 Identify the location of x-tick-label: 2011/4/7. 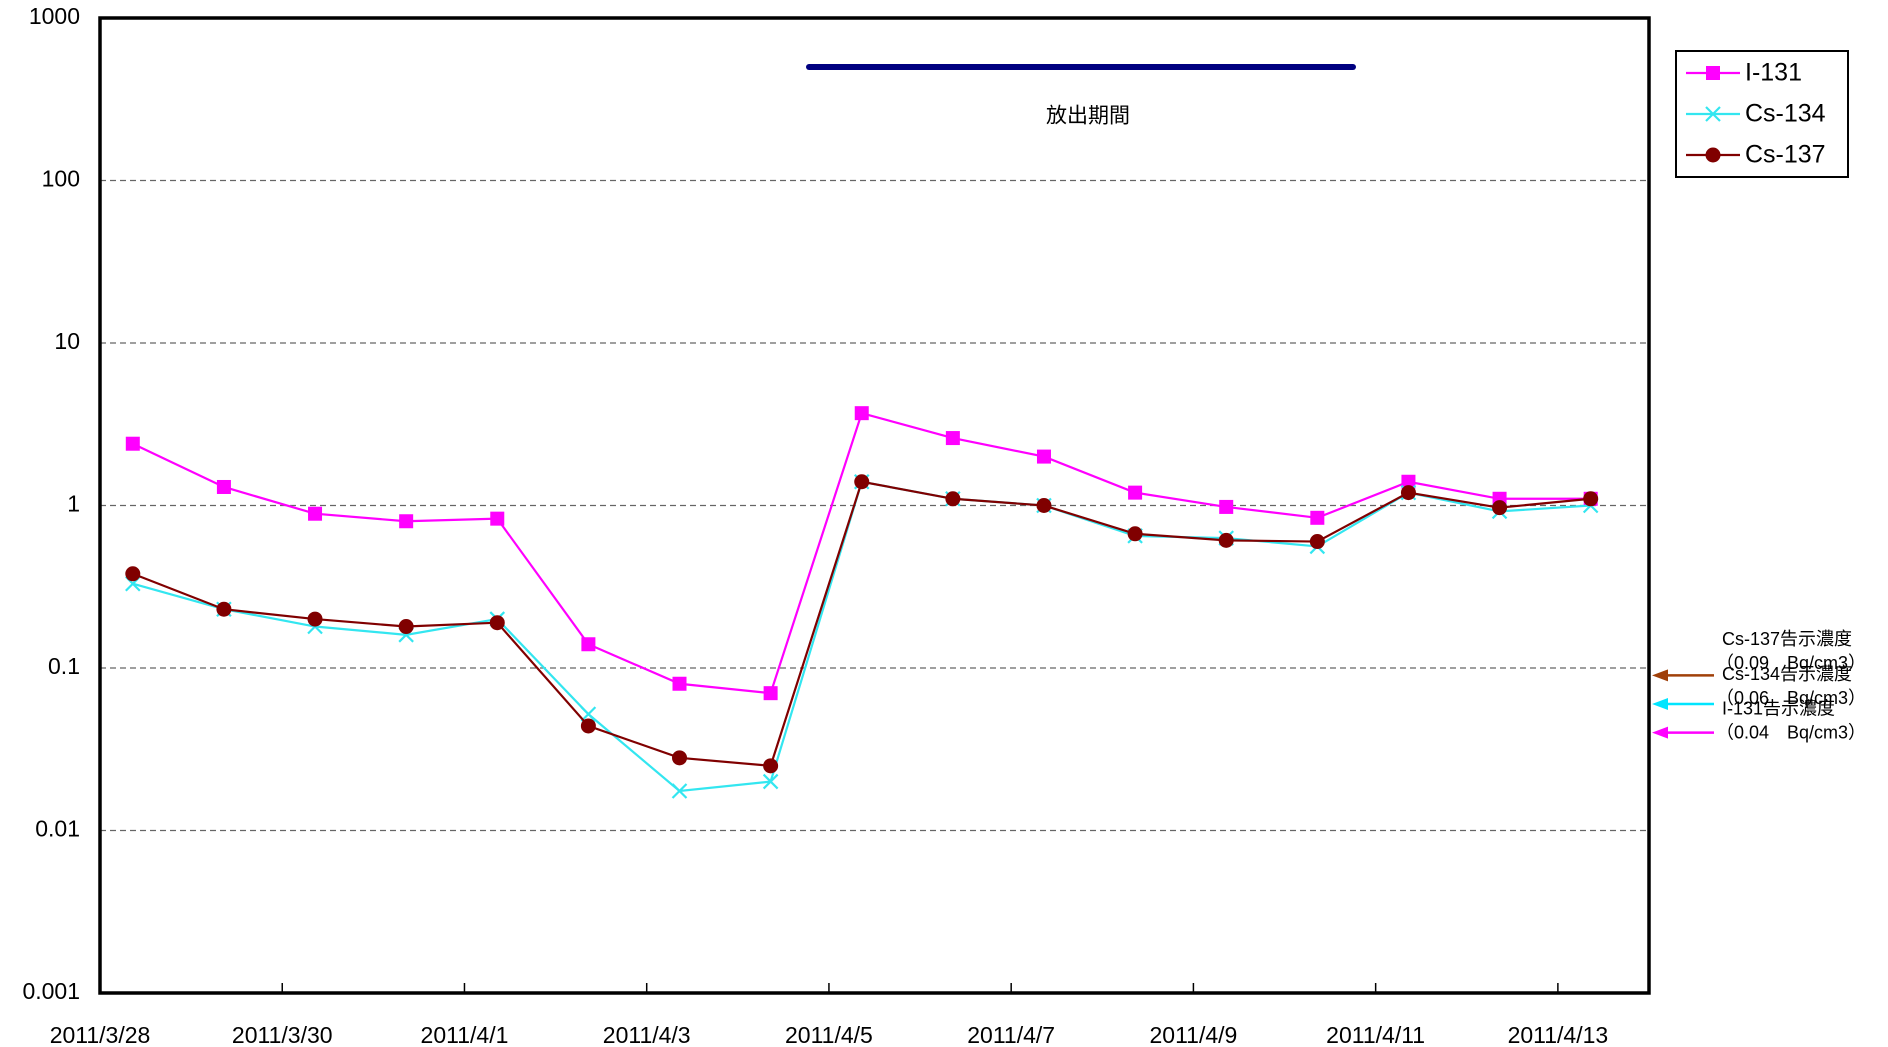
(1011, 1034).